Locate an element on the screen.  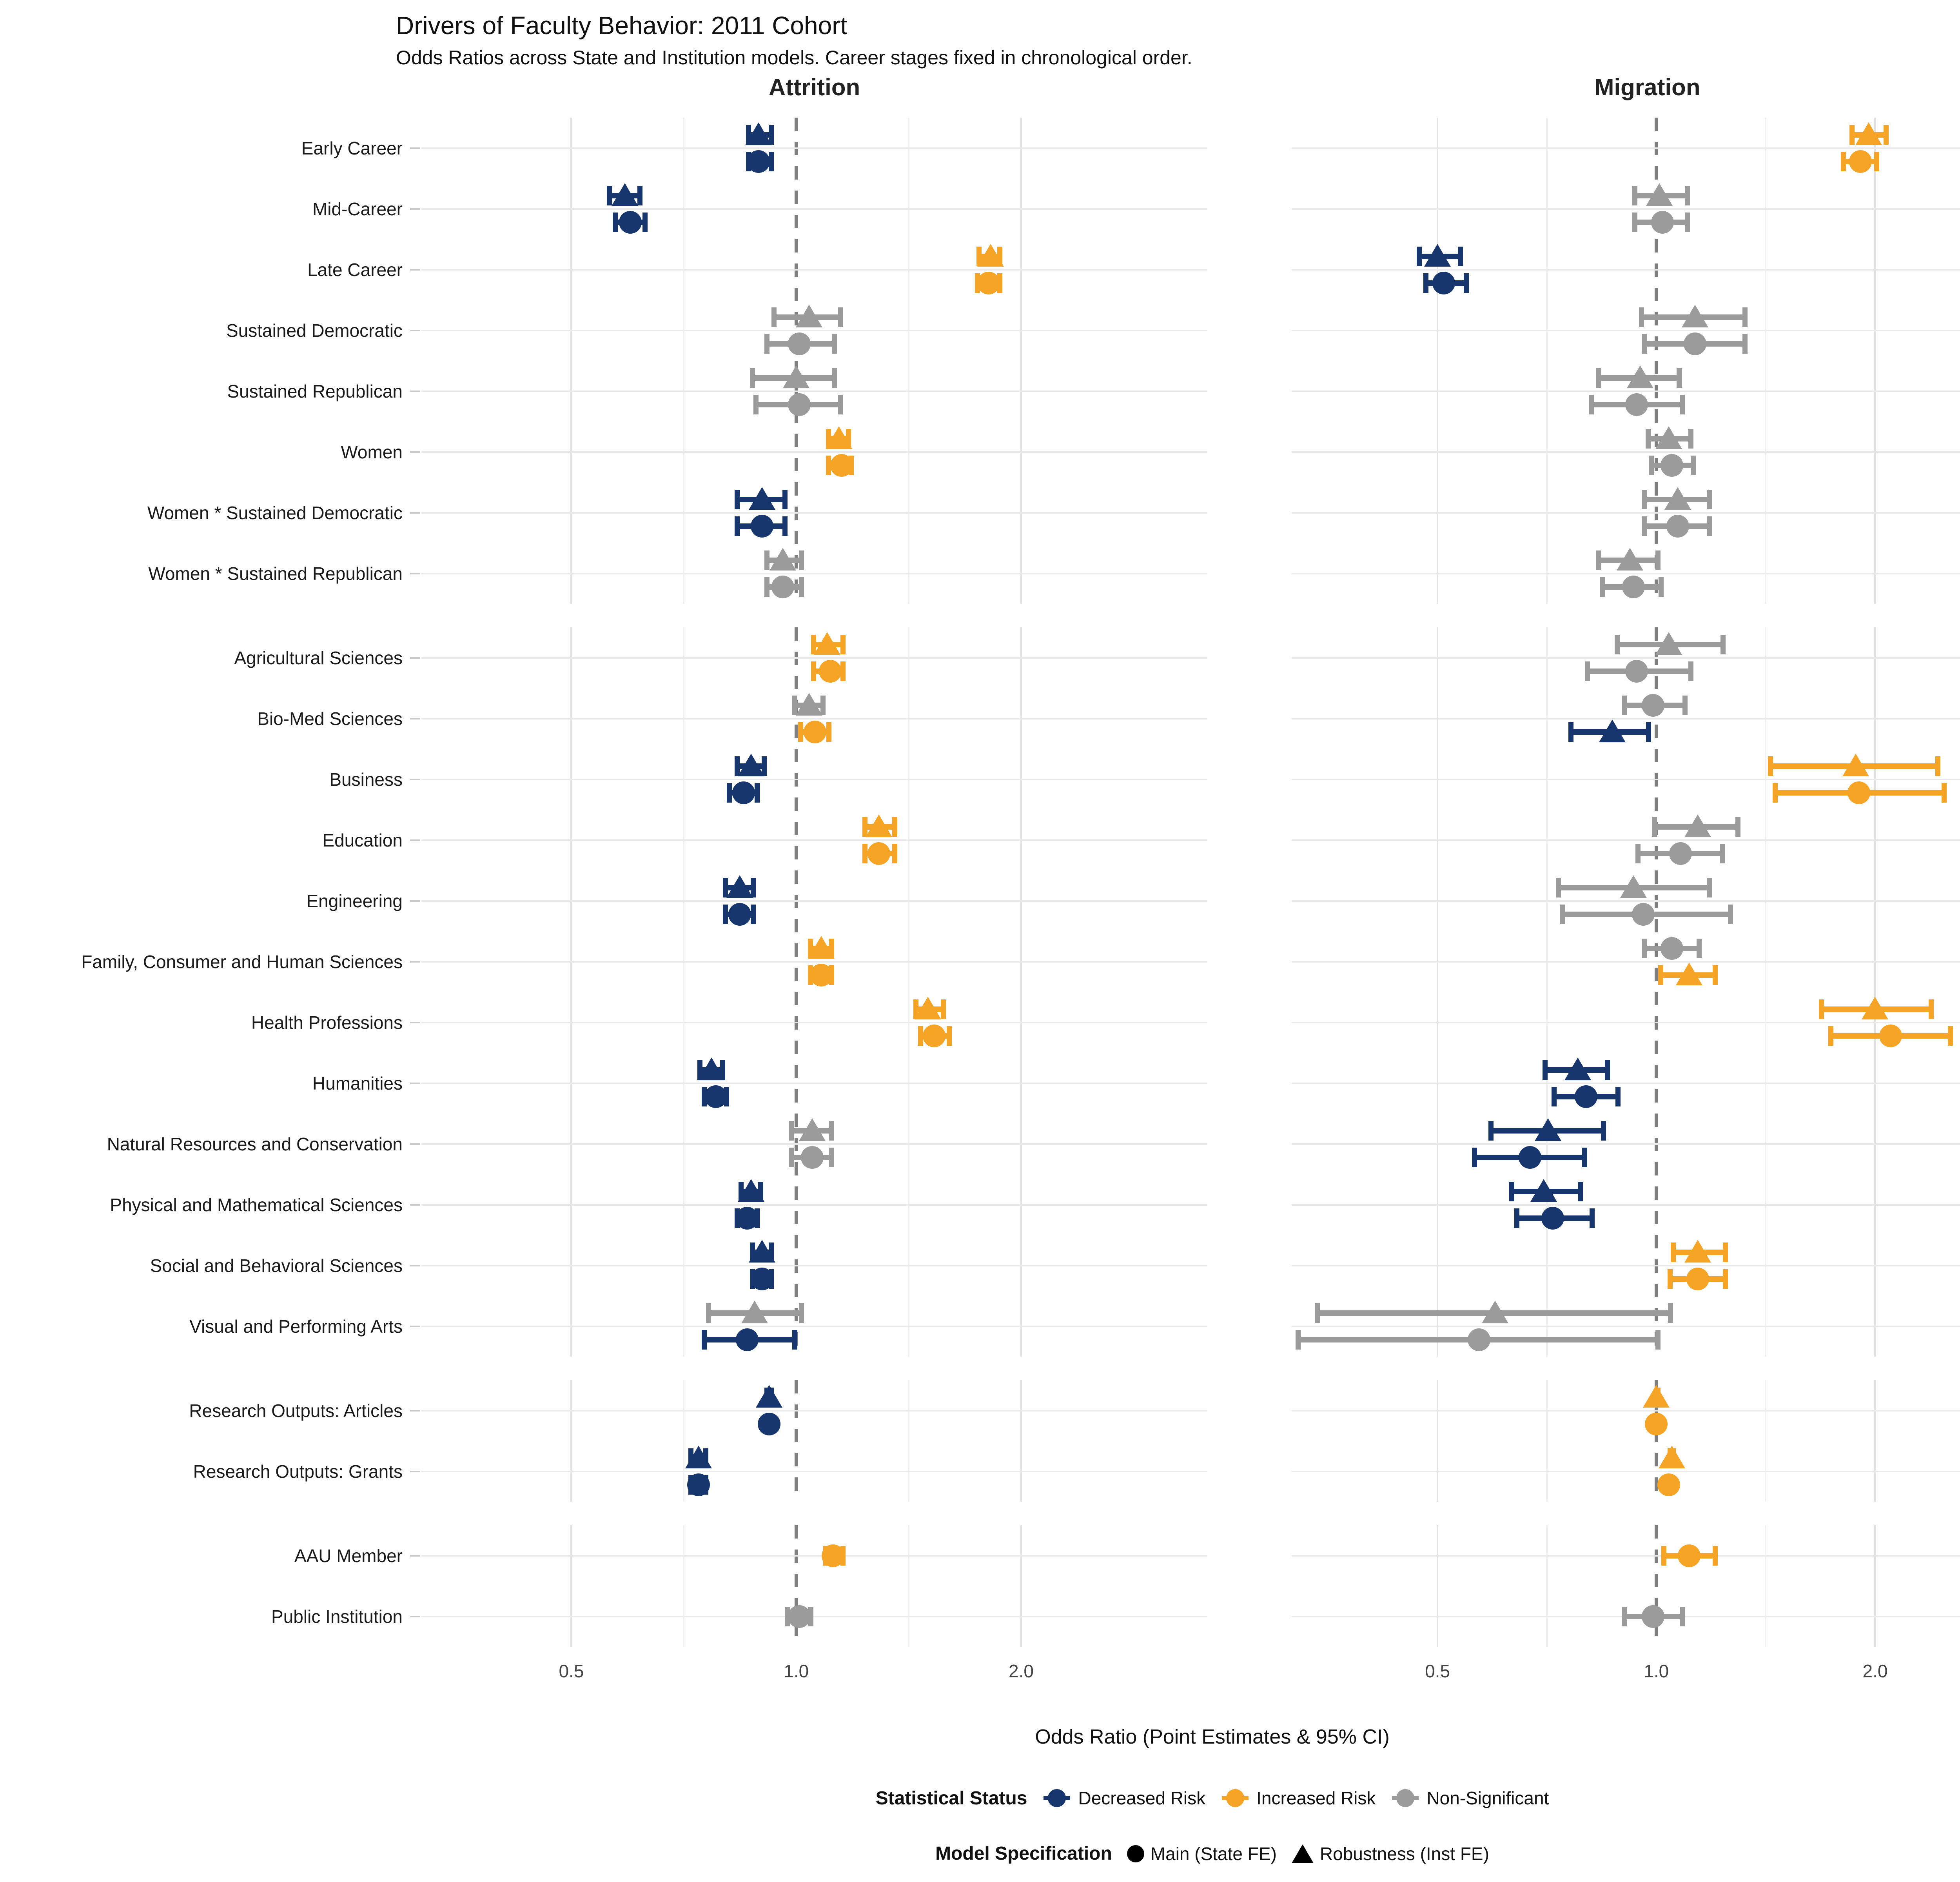
row-label: Health Professions is located at coordinates (327, 1022).